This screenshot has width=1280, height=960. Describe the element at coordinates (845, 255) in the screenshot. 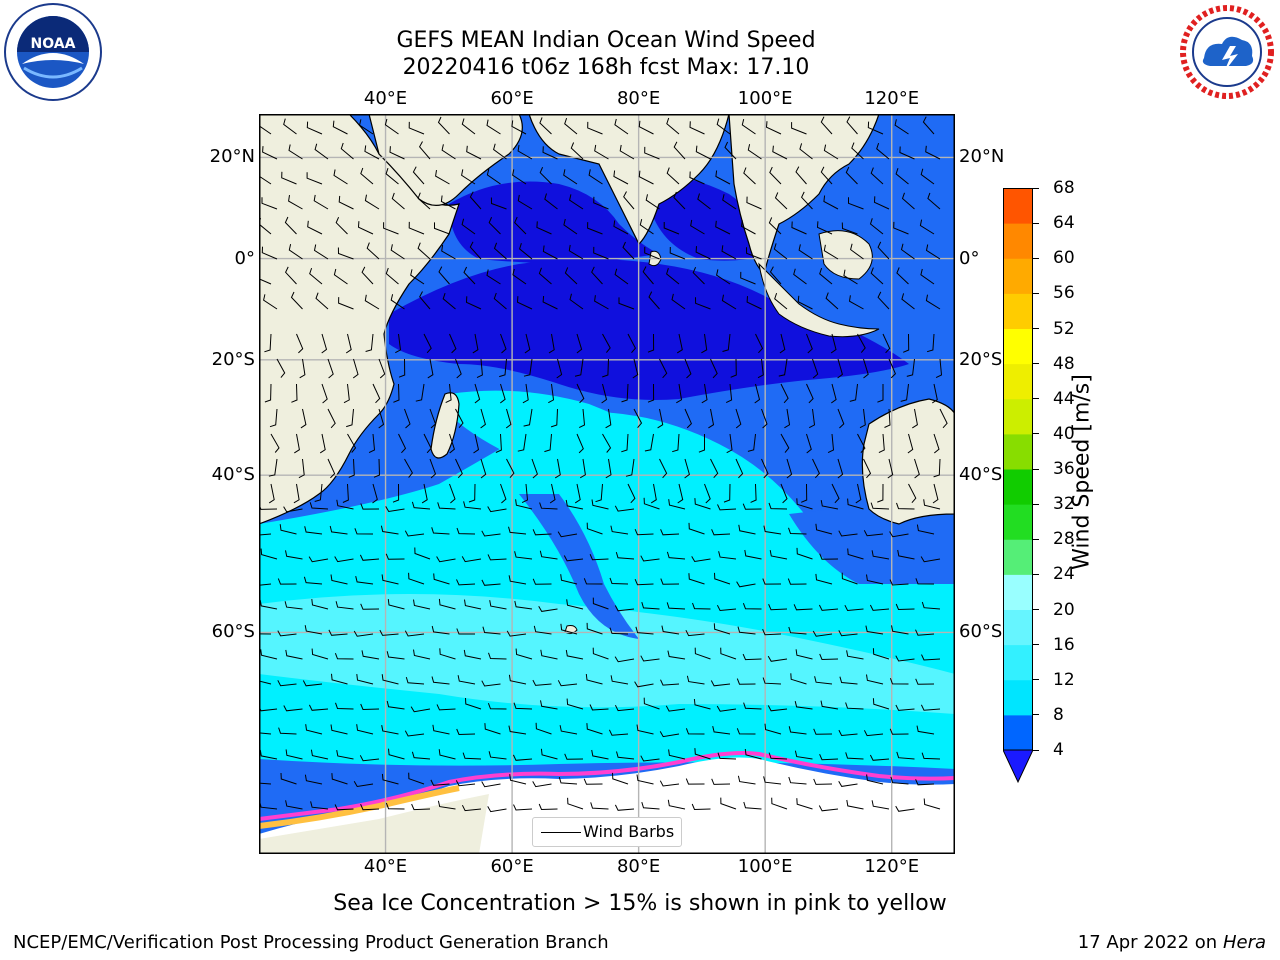

I see `borneo` at that location.